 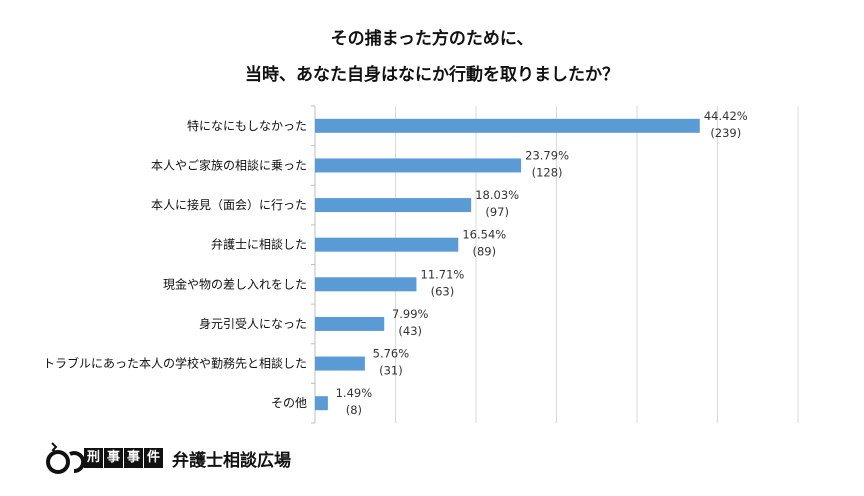 What do you see at coordinates (354, 410) in the screenshot?
I see `count-label: (8)` at bounding box center [354, 410].